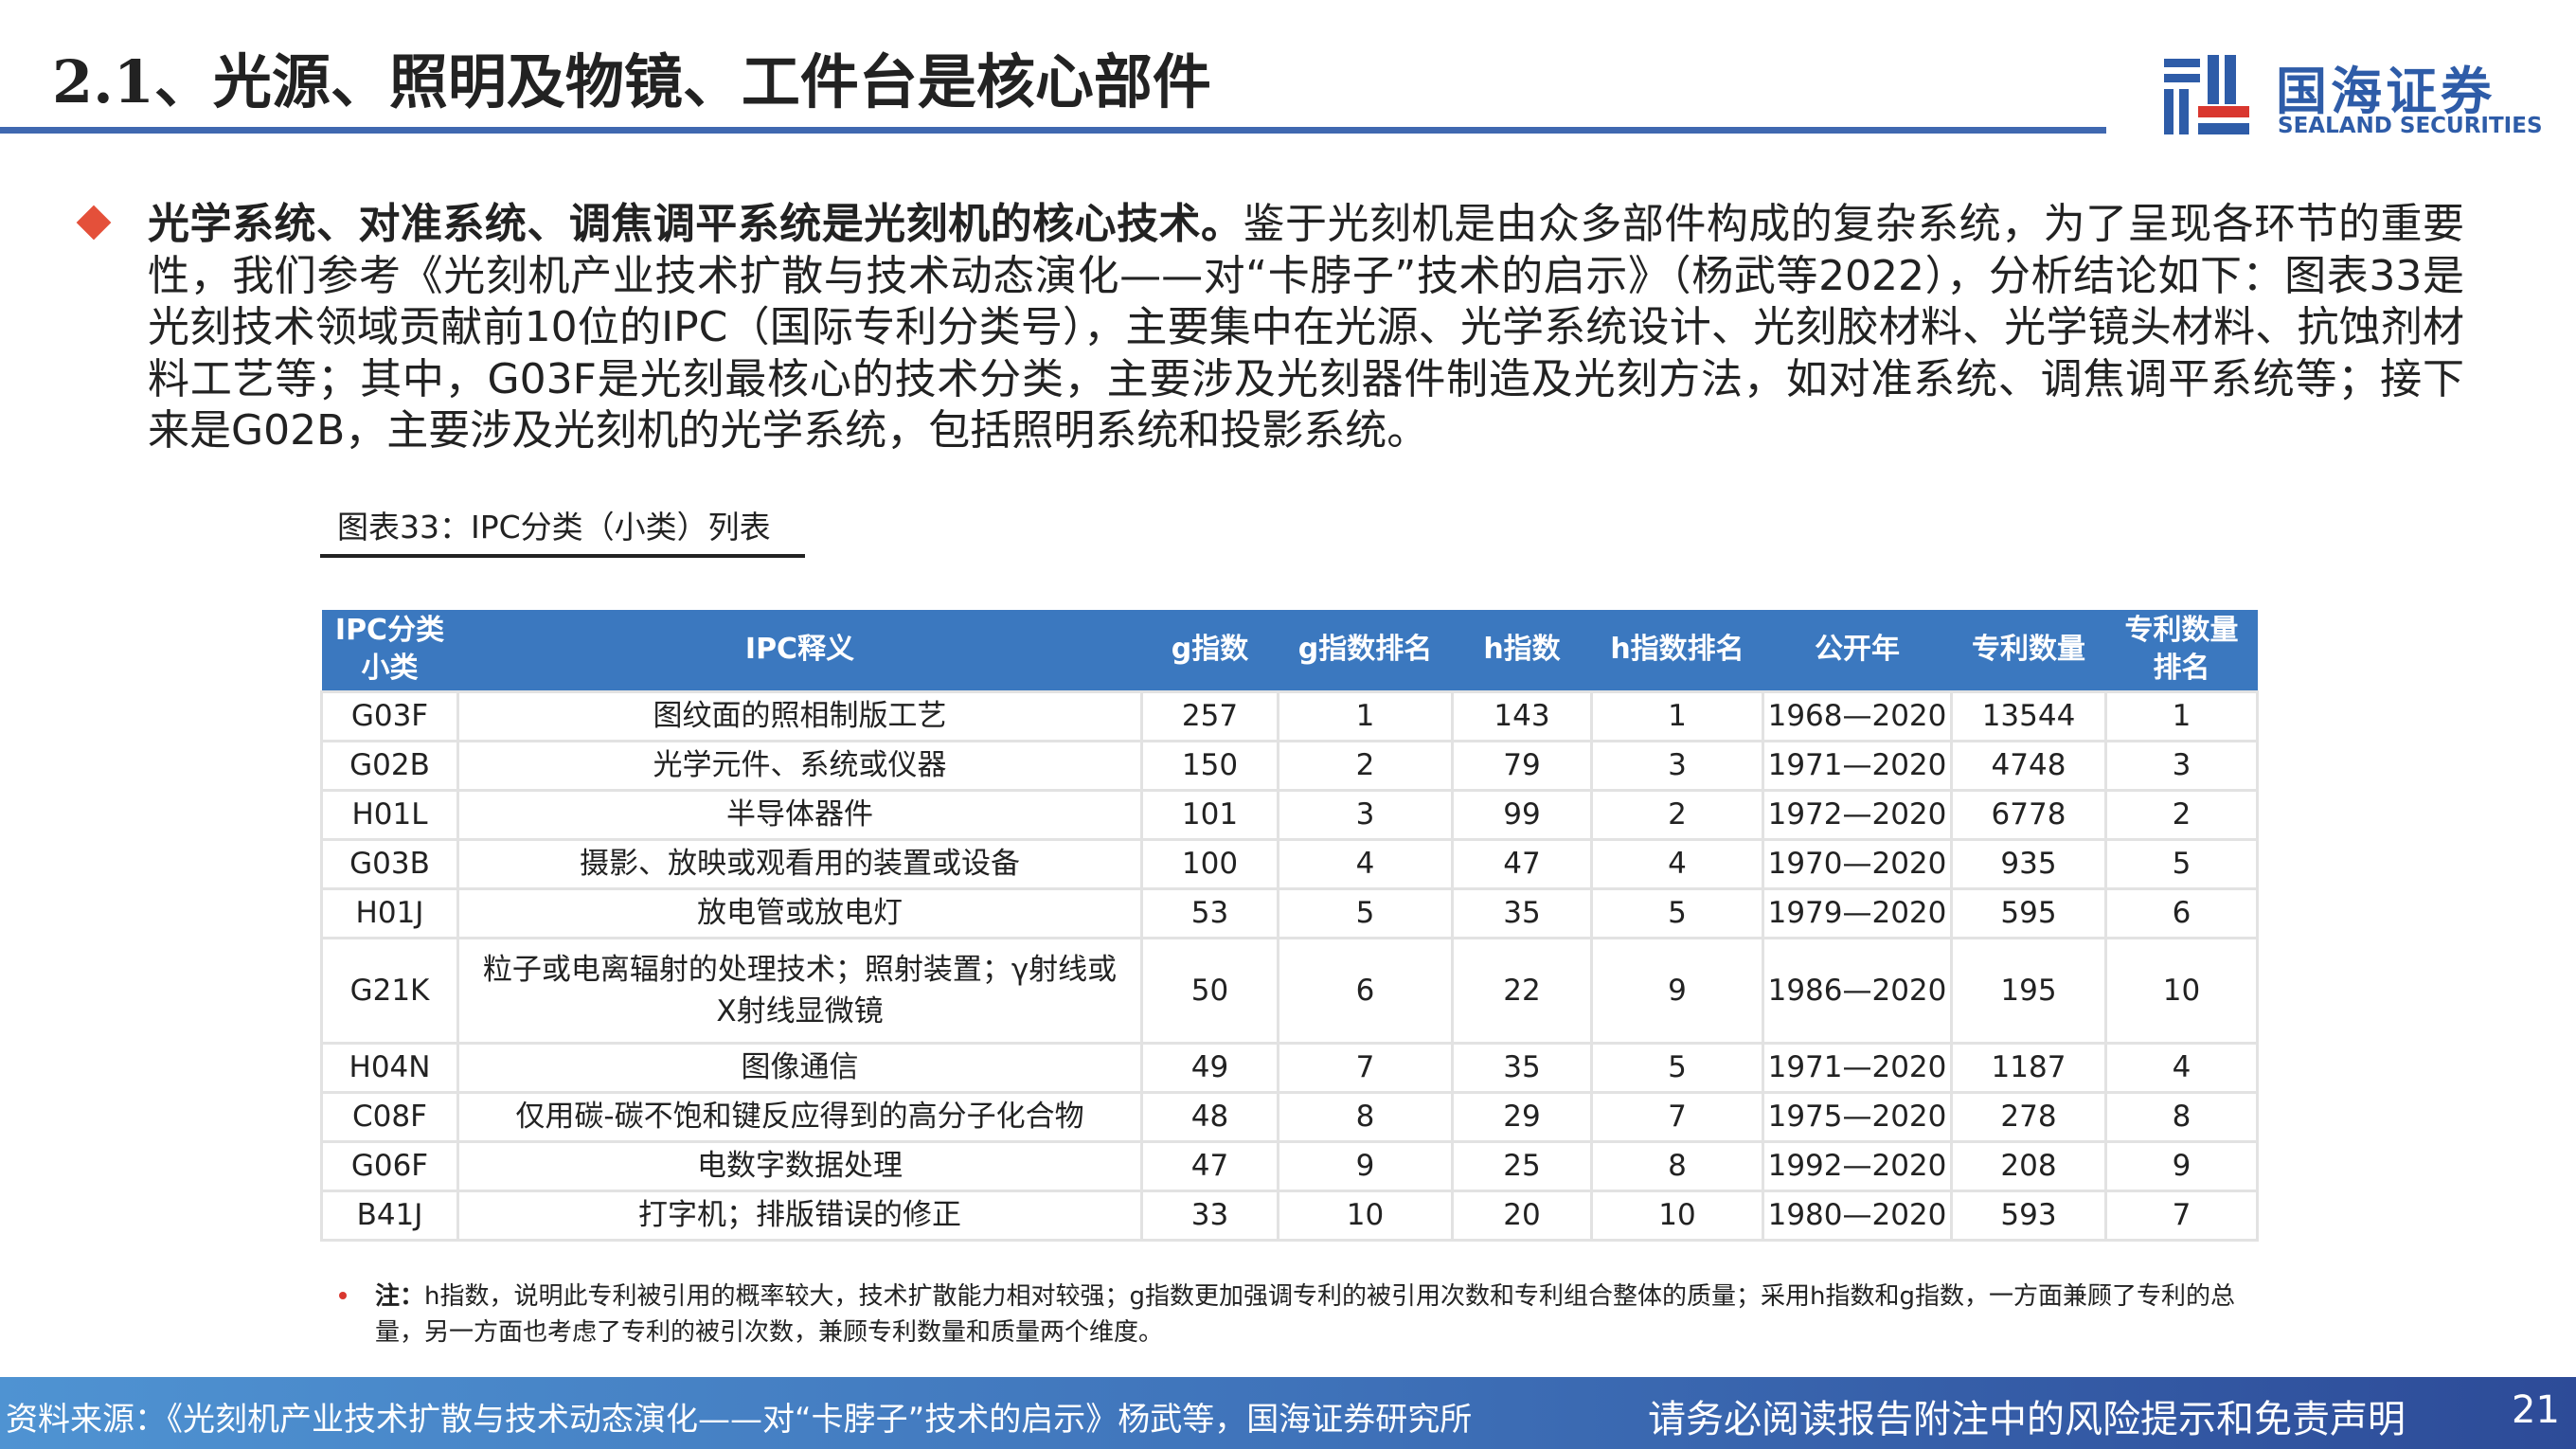  What do you see at coordinates (1209, 990) in the screenshot?
I see `table-cell: 50` at bounding box center [1209, 990].